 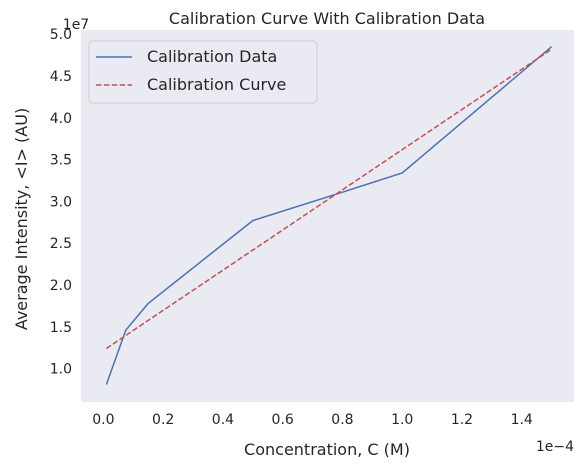 I want to click on y-tick-label: 4.0, so click(x=61, y=119).